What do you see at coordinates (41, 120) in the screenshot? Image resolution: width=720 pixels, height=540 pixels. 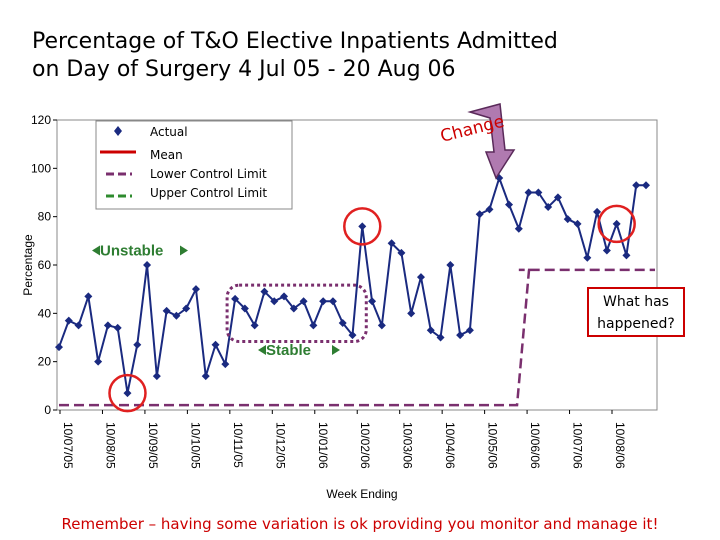 I see `y-tick-label: 120` at bounding box center [41, 120].